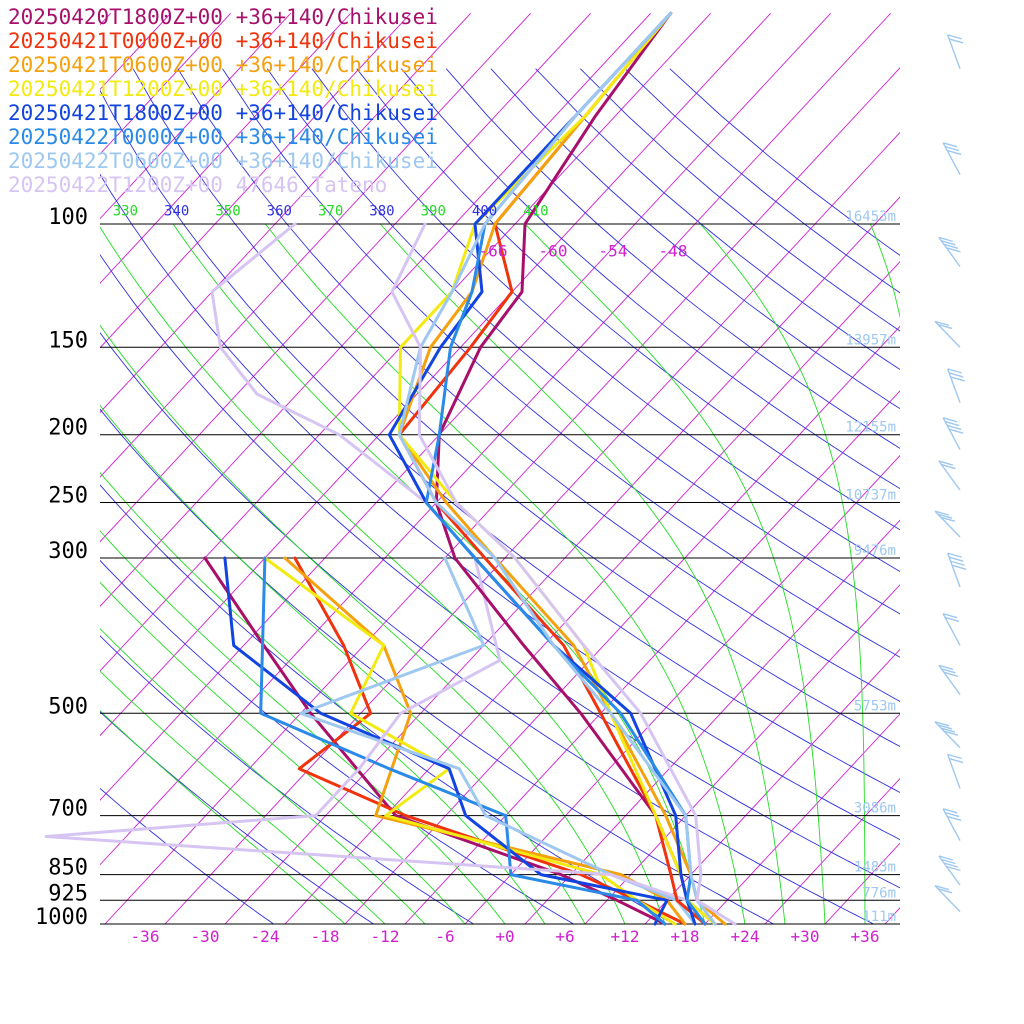  What do you see at coordinates (745, 936) in the screenshot?
I see `temperature-tick-label: +24` at bounding box center [745, 936].